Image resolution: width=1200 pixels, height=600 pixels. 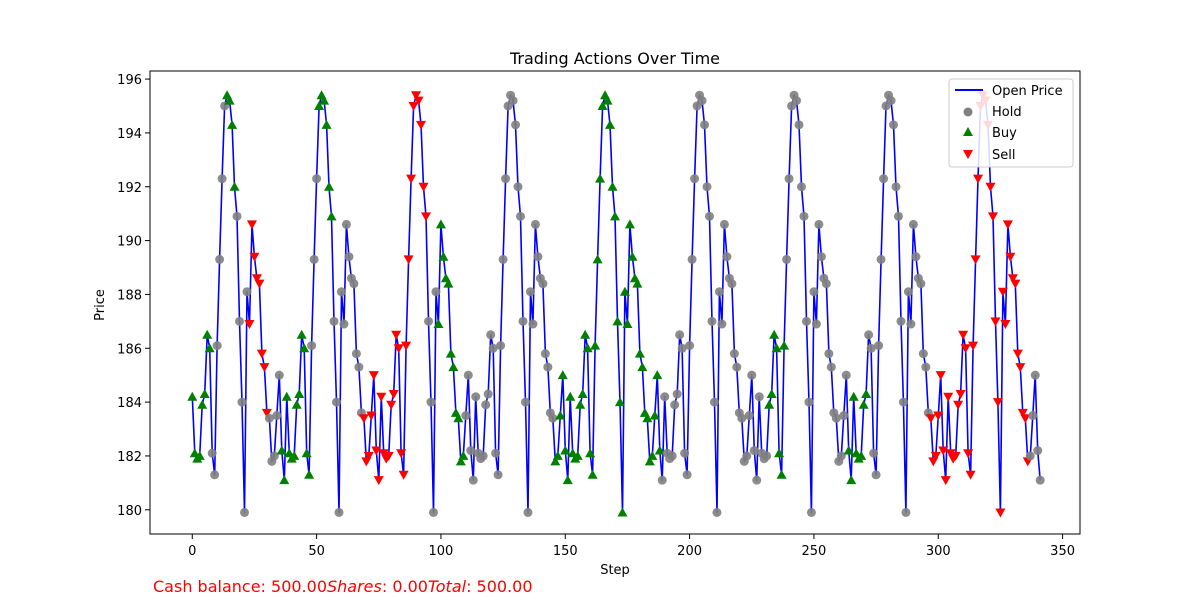 What do you see at coordinates (1011, 123) in the screenshot?
I see `legend: Open Price Hold Buy Sell` at bounding box center [1011, 123].